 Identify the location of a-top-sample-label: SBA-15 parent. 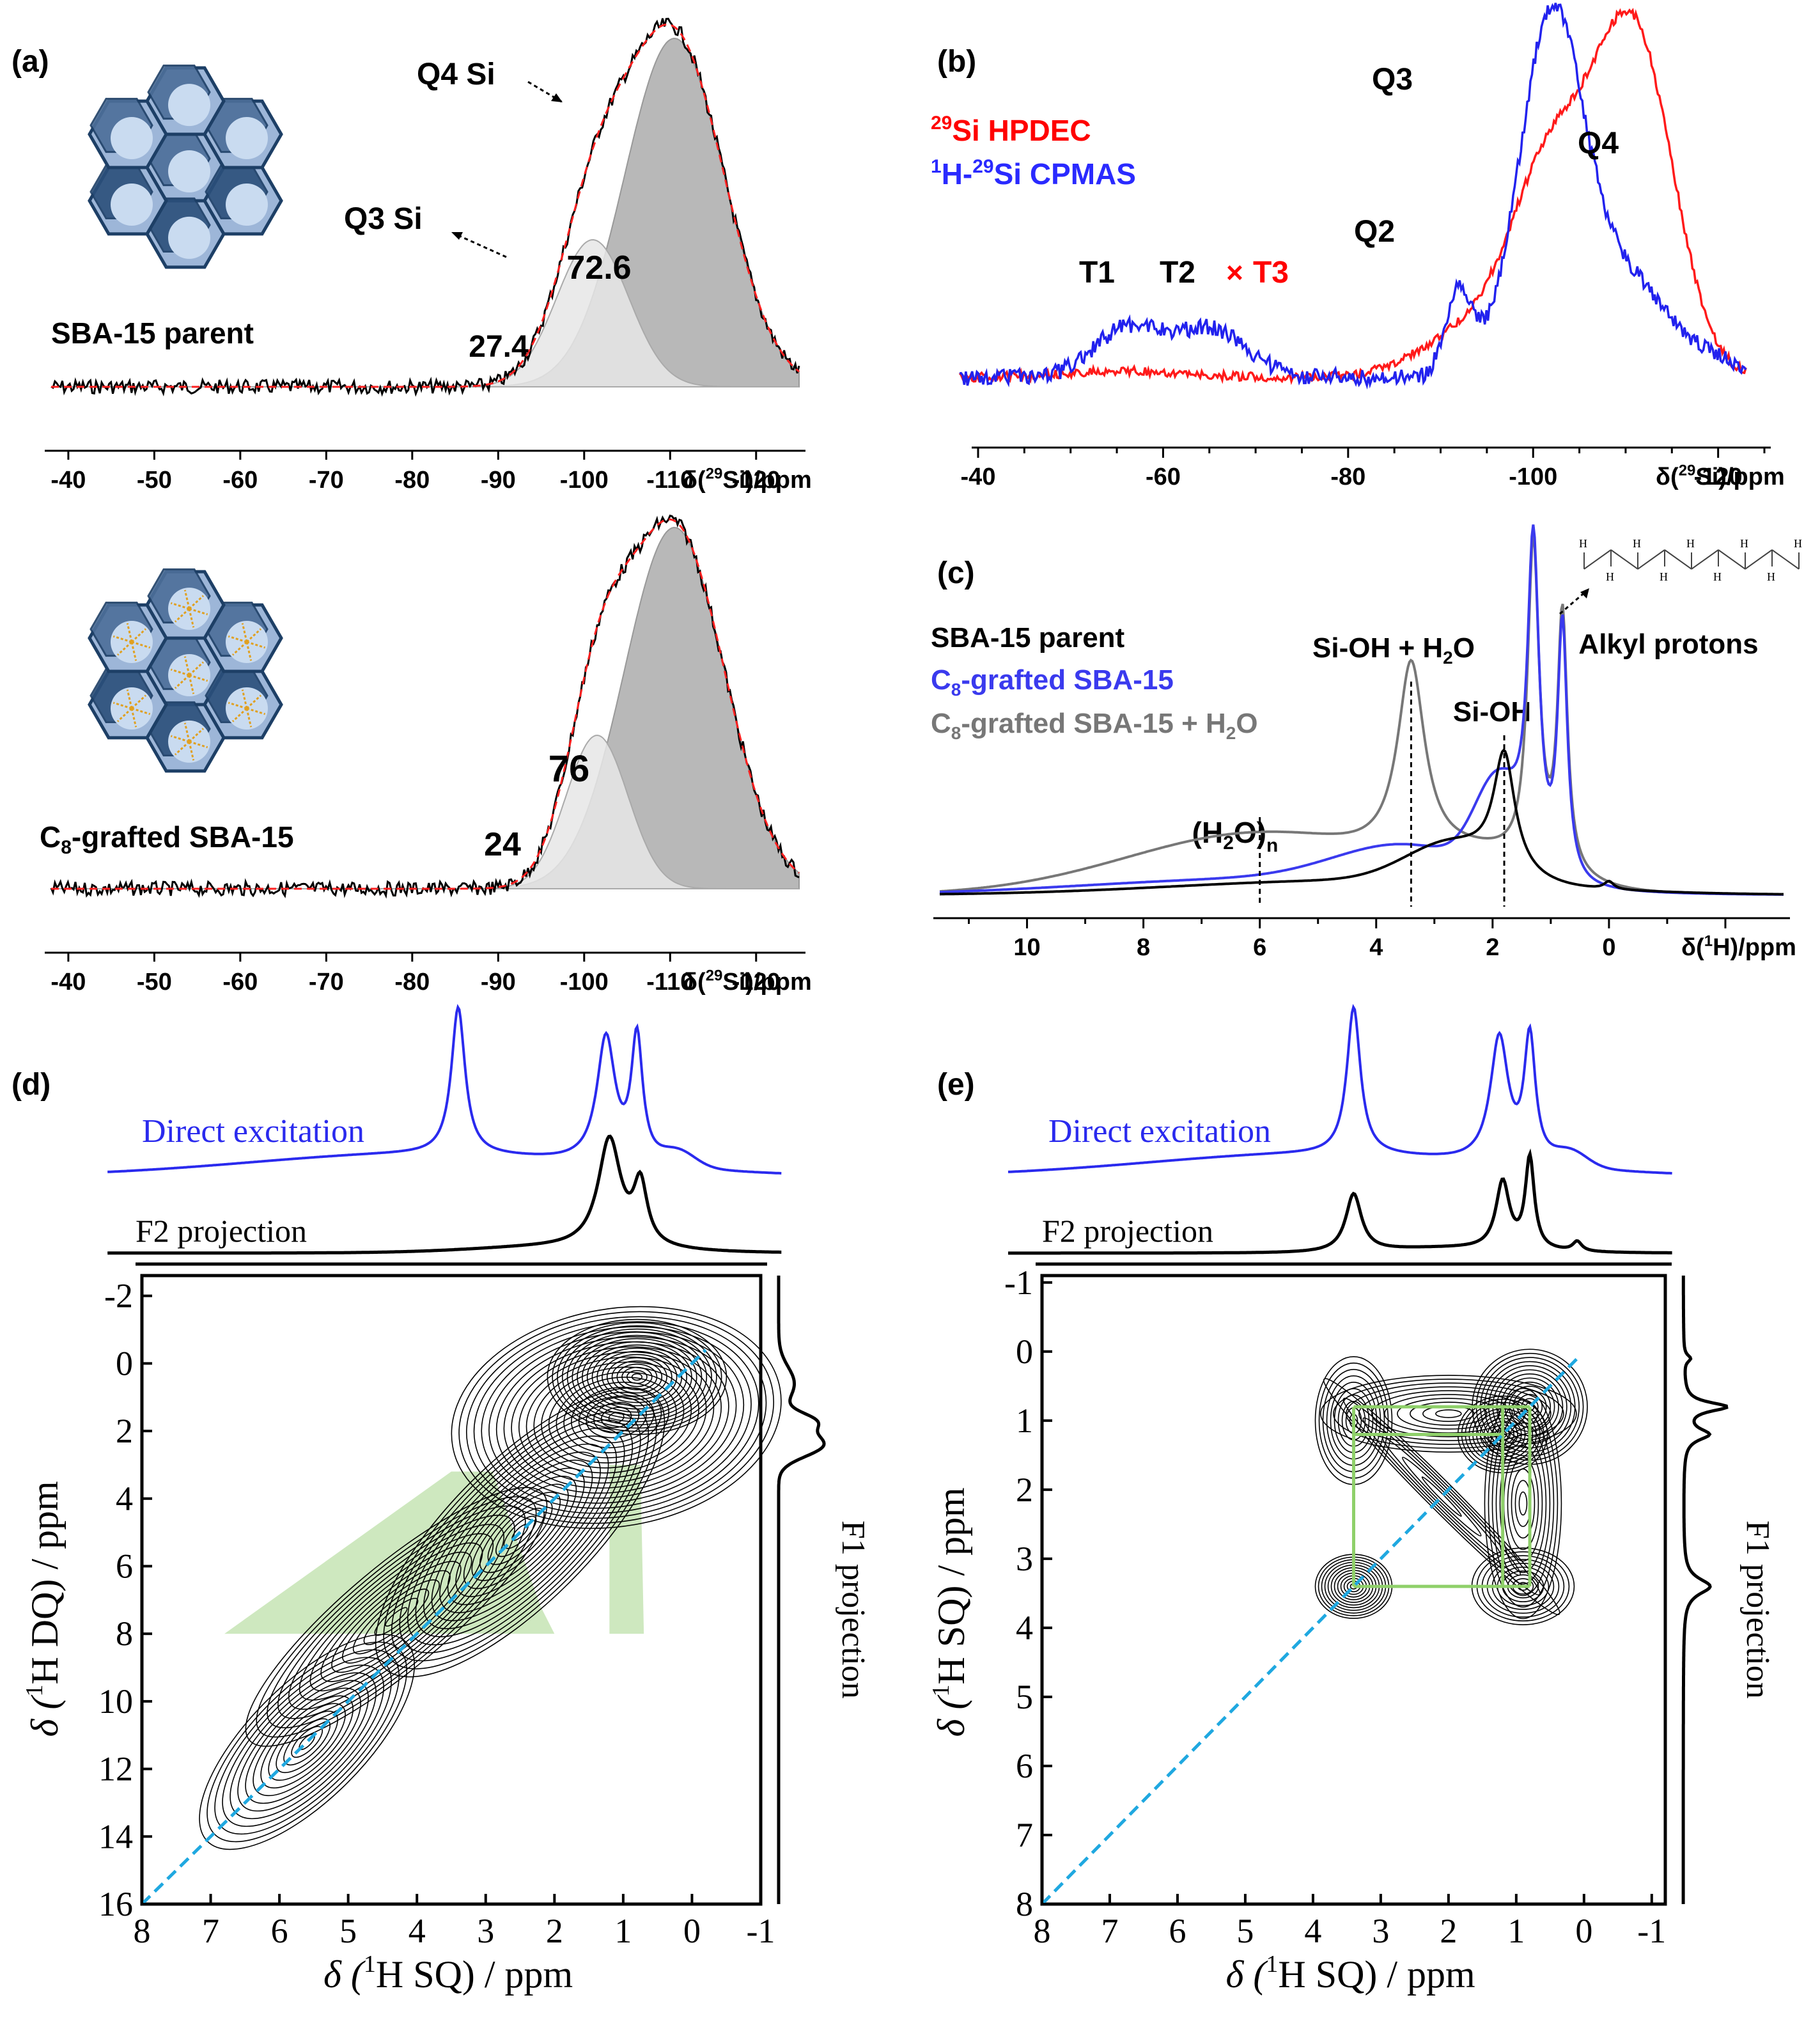
(152, 333).